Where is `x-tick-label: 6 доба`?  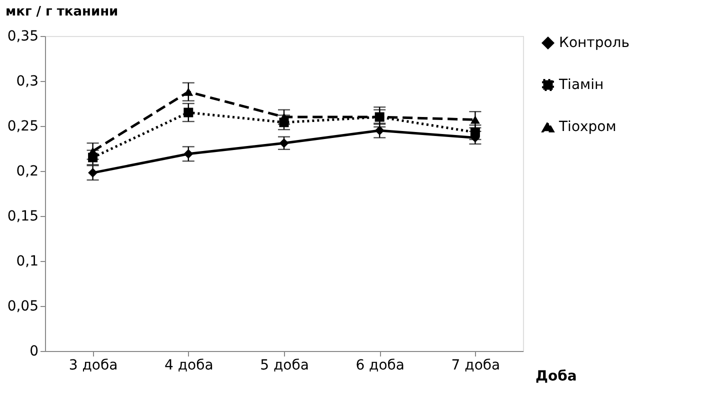
x-tick-label: 6 доба is located at coordinates (380, 366).